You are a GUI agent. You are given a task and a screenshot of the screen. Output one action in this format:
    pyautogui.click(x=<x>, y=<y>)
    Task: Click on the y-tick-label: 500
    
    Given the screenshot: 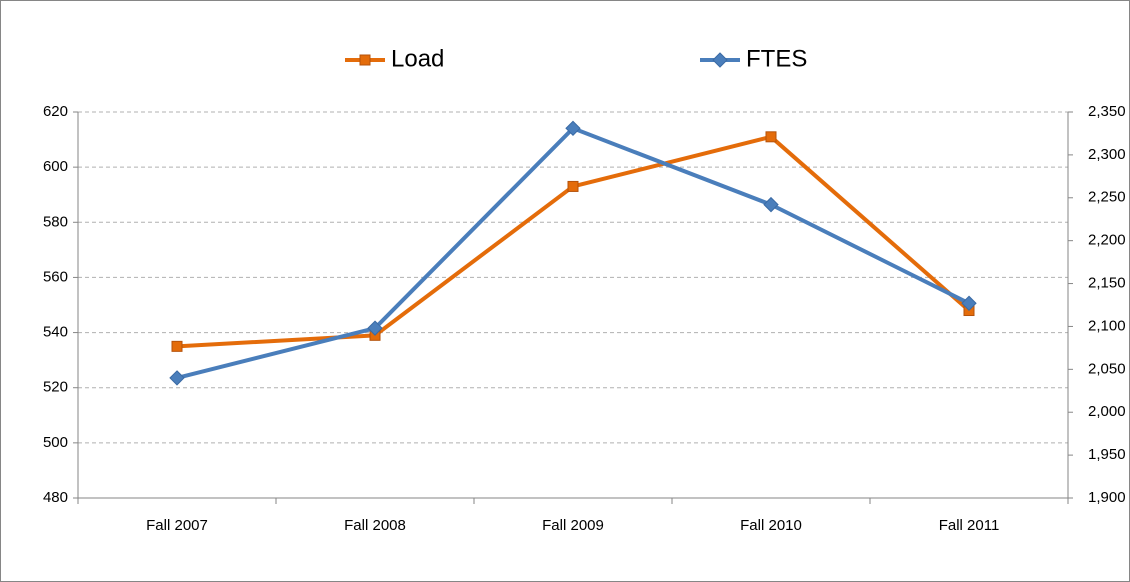 What is the action you would take?
    pyautogui.click(x=55, y=442)
    